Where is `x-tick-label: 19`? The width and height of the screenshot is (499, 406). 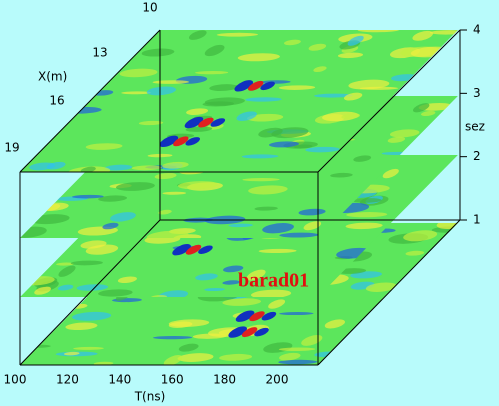 x-tick-label: 19 is located at coordinates (11, 148).